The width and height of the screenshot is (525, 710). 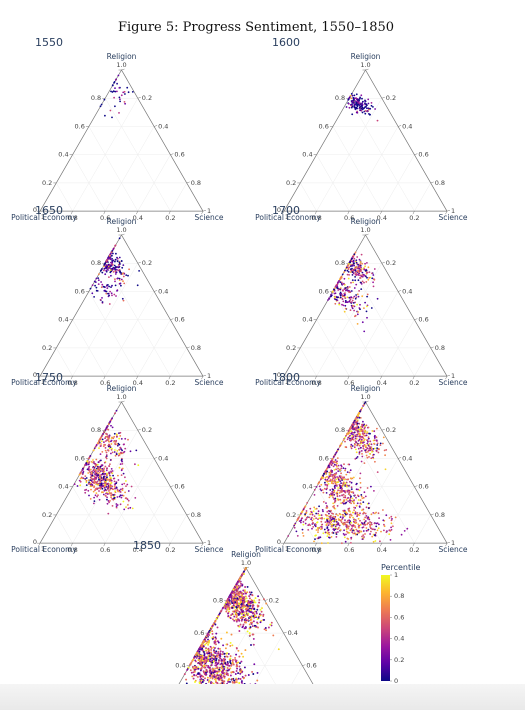 I want to click on tick-label-political-economy: 0.4, so click(x=382, y=383).